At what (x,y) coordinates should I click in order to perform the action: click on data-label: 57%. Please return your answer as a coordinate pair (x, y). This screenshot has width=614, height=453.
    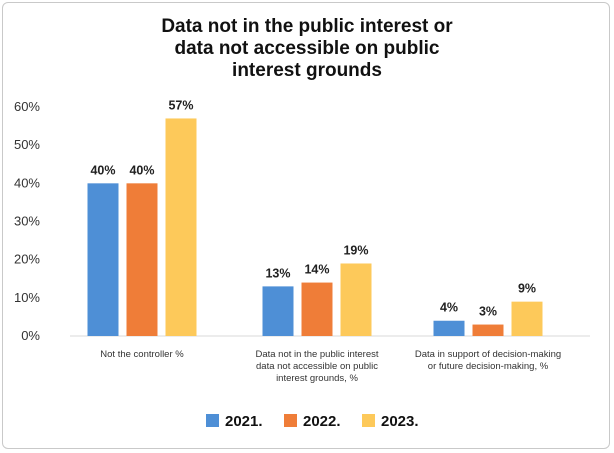
    Looking at the image, I should click on (180, 105).